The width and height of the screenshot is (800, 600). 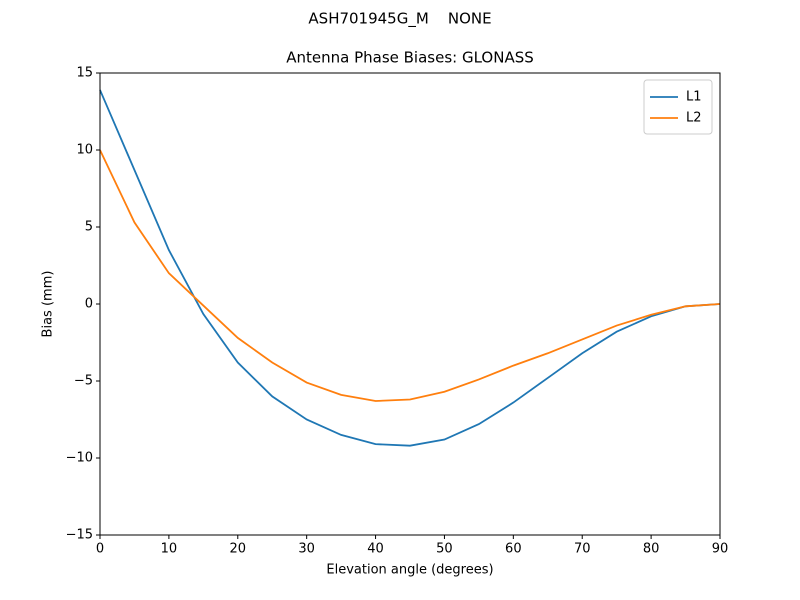 What do you see at coordinates (678, 107) in the screenshot?
I see `legend-box` at bounding box center [678, 107].